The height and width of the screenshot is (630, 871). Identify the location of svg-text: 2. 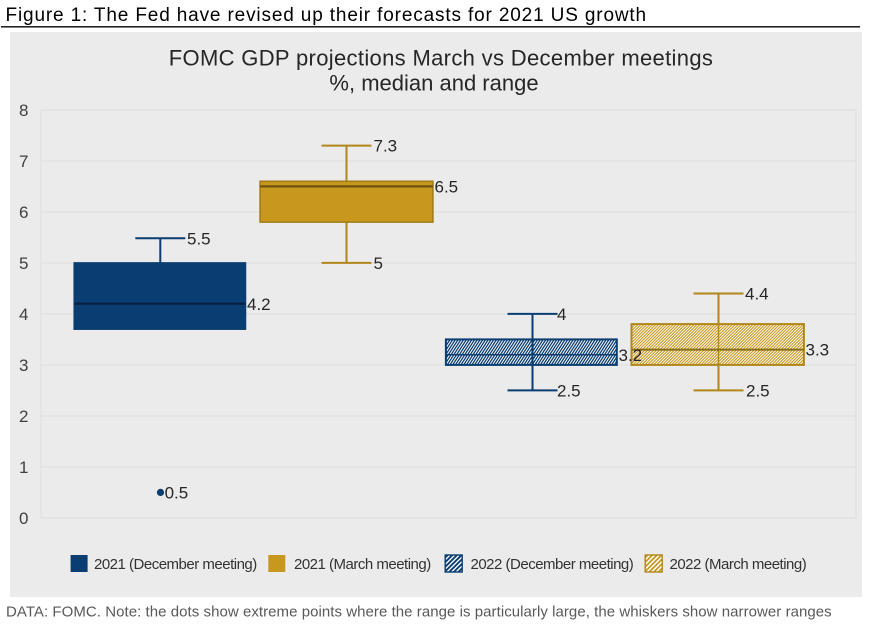
(23, 416).